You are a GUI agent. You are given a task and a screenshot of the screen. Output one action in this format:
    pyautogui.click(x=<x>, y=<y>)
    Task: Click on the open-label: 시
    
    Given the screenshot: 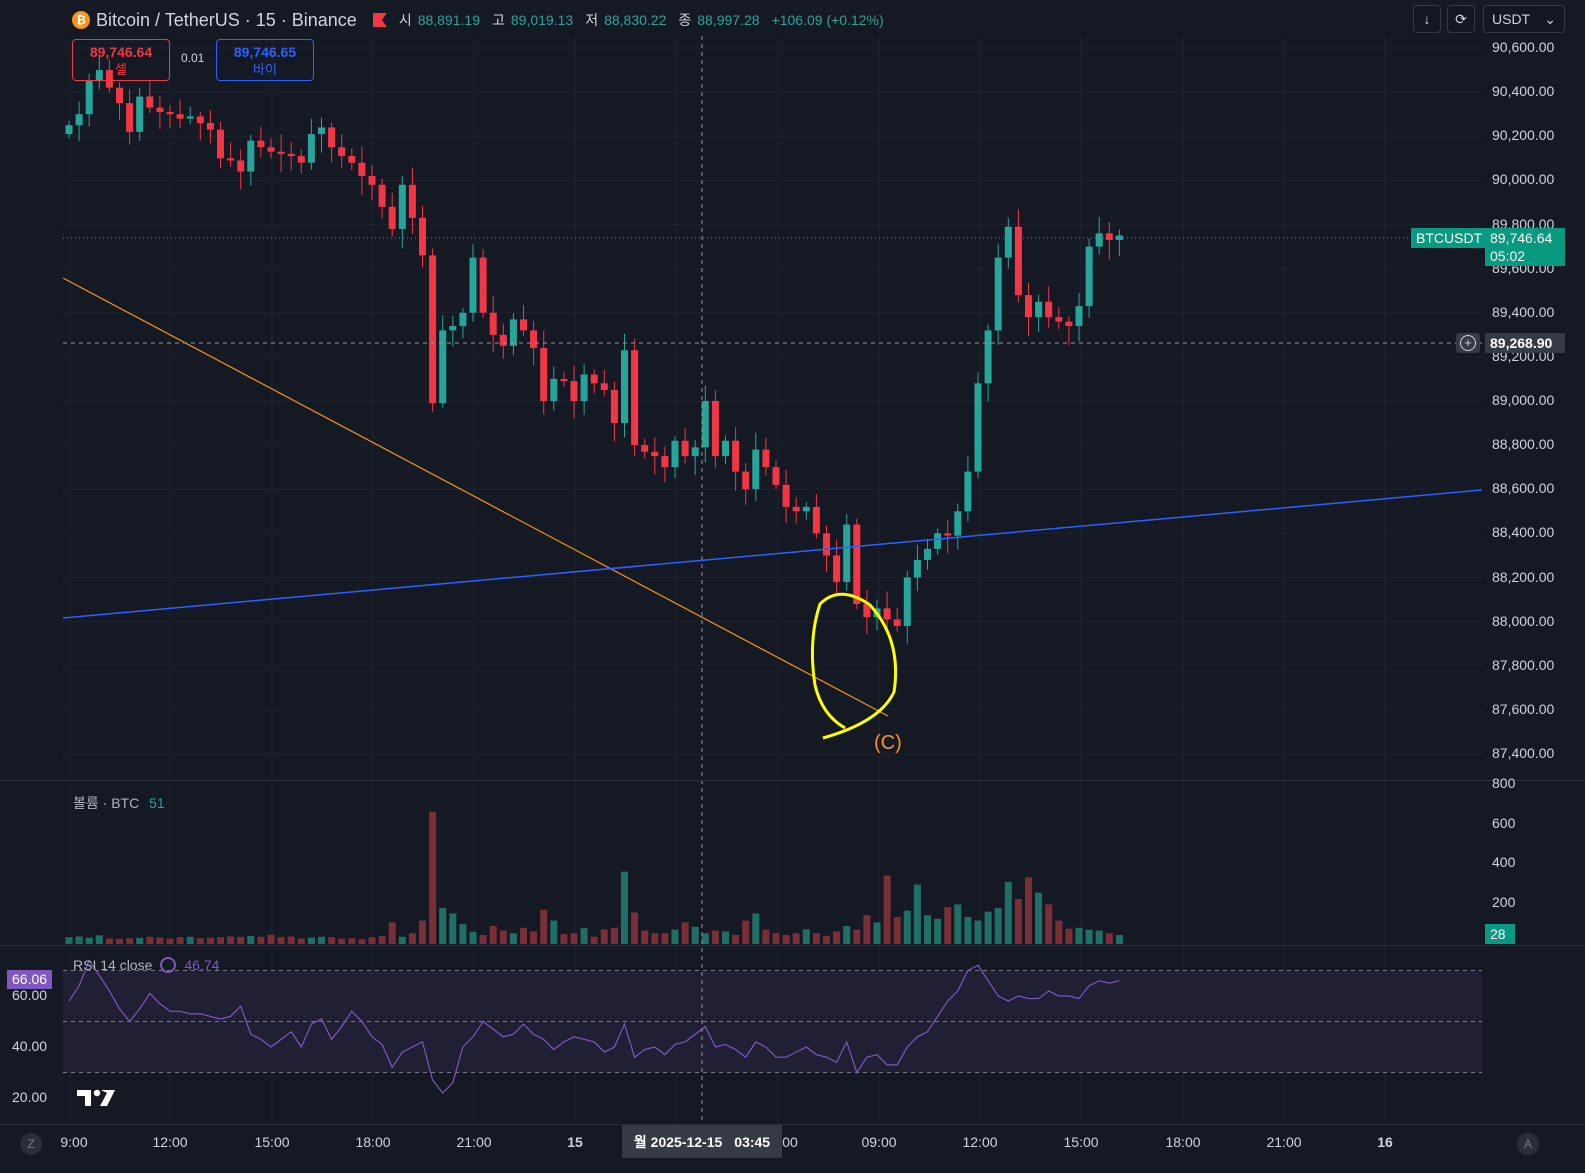 What is the action you would take?
    pyautogui.click(x=405, y=20)
    